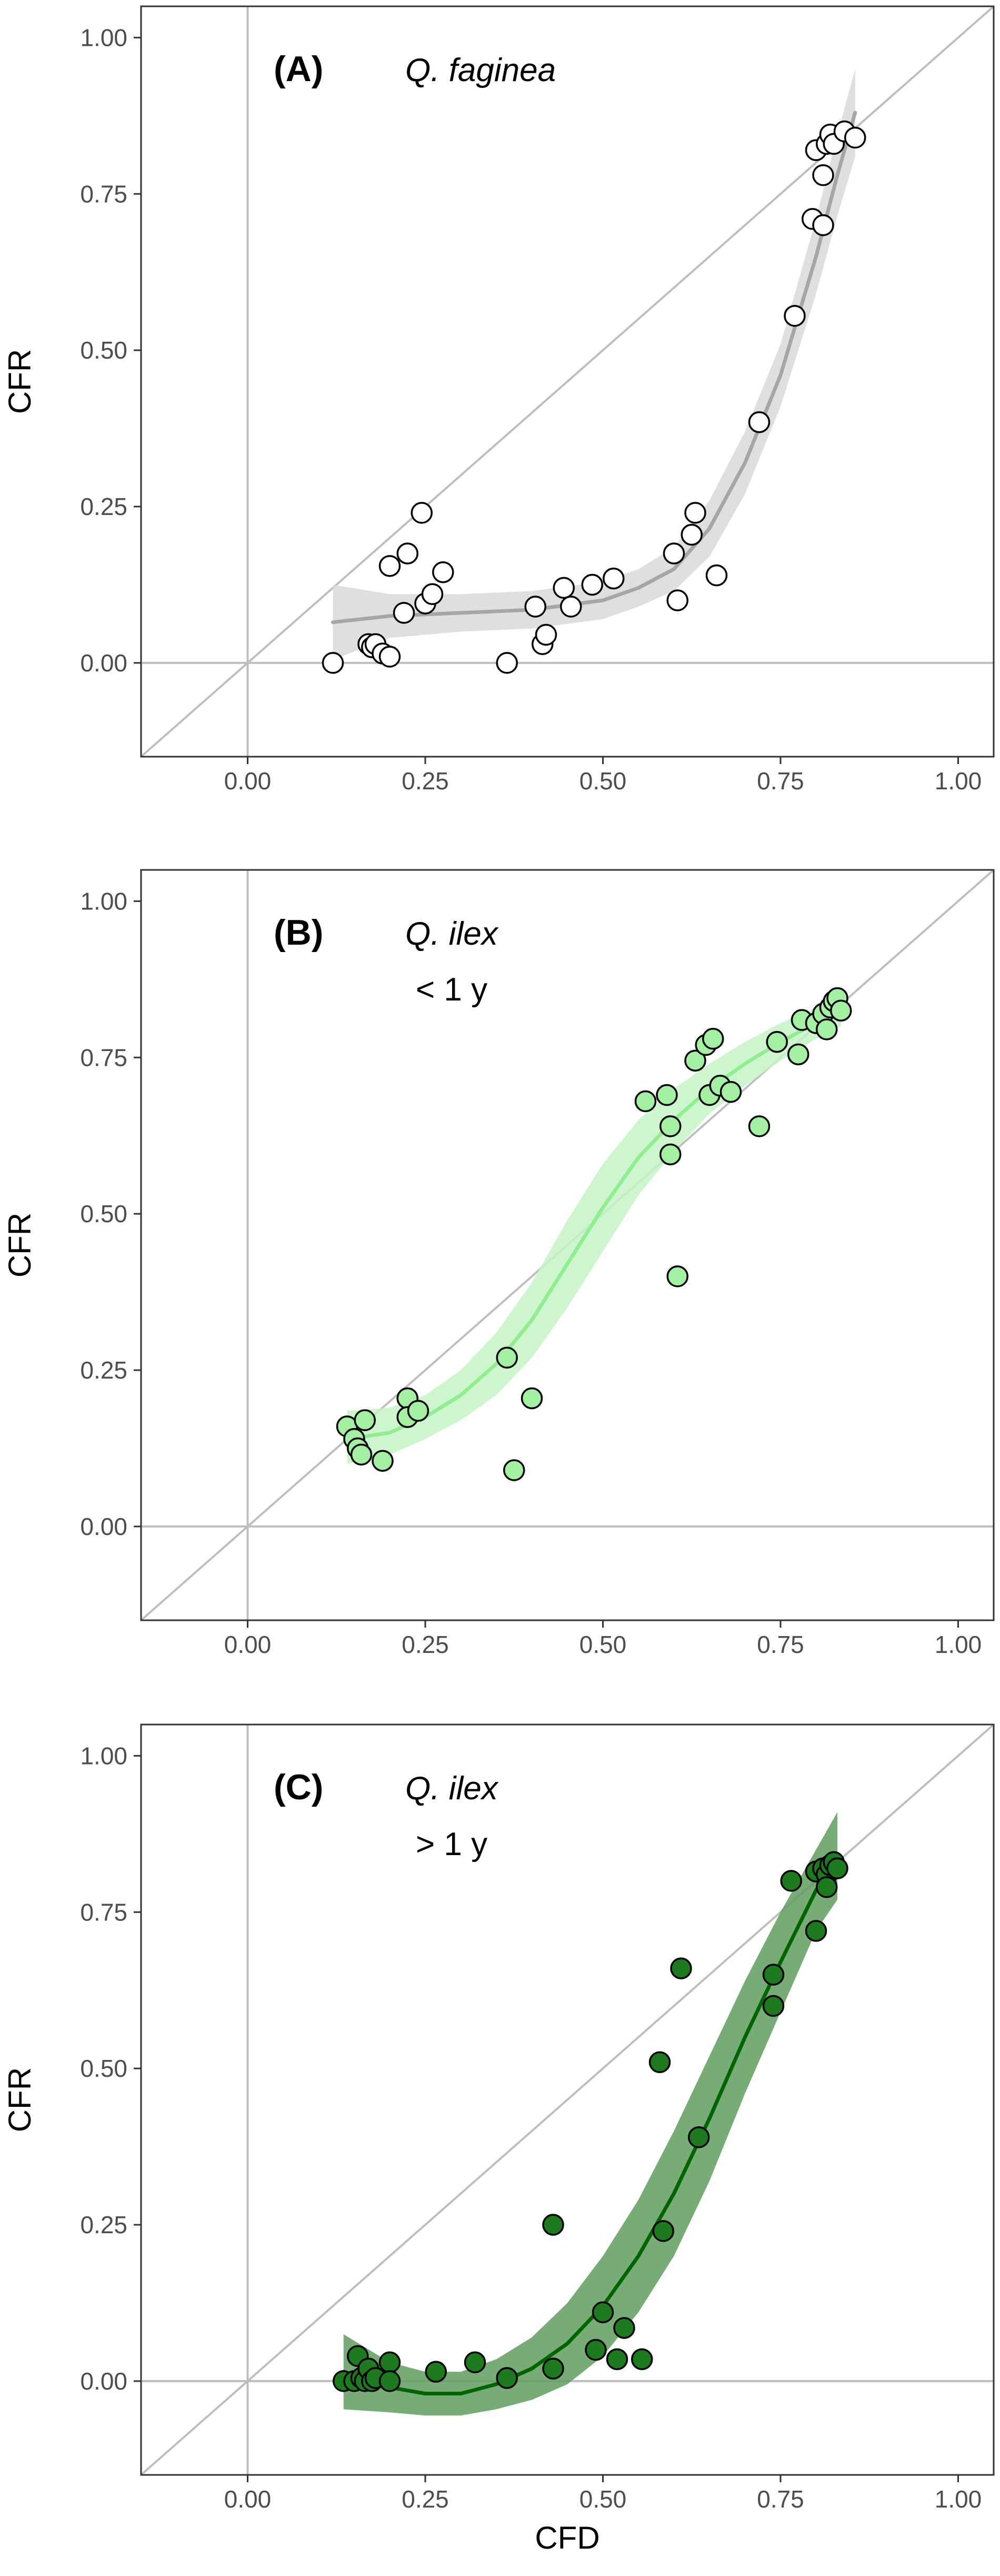 Image resolution: width=1000 pixels, height=2576 pixels. What do you see at coordinates (425, 1644) in the screenshot?
I see `panel-b-x-tick-label-2: 0.25` at bounding box center [425, 1644].